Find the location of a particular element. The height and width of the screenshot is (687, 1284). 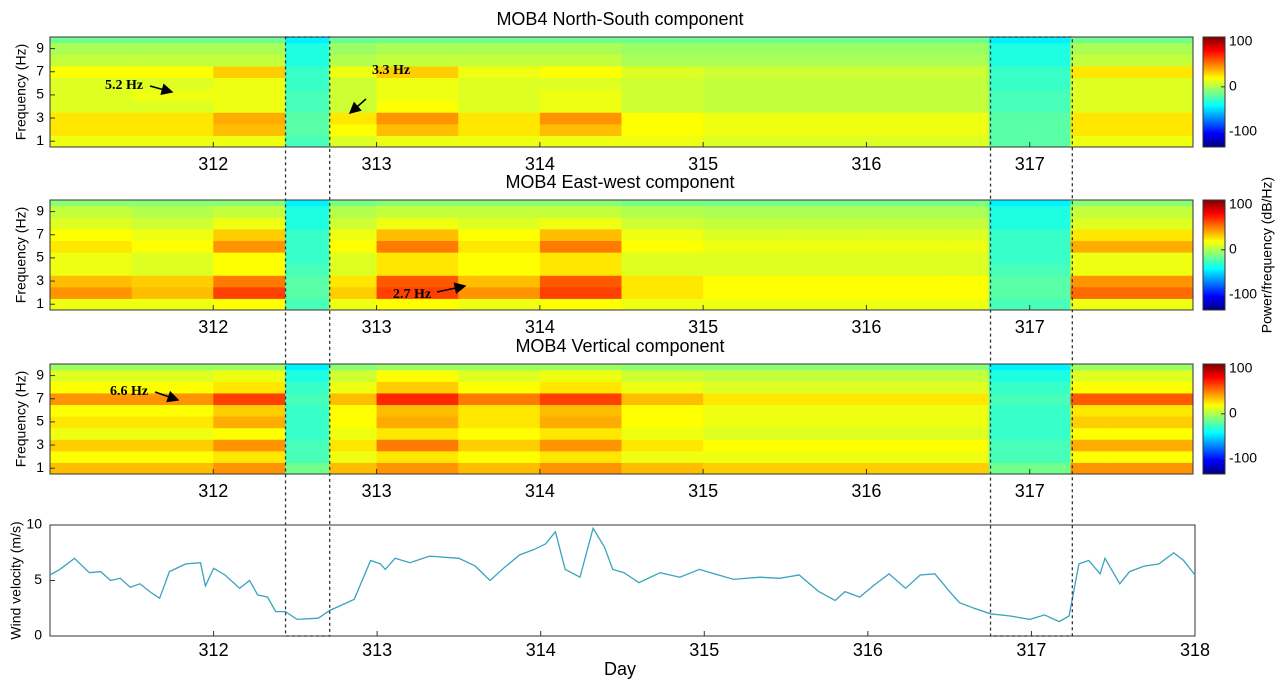

highlight-box is located at coordinates (307, 336).